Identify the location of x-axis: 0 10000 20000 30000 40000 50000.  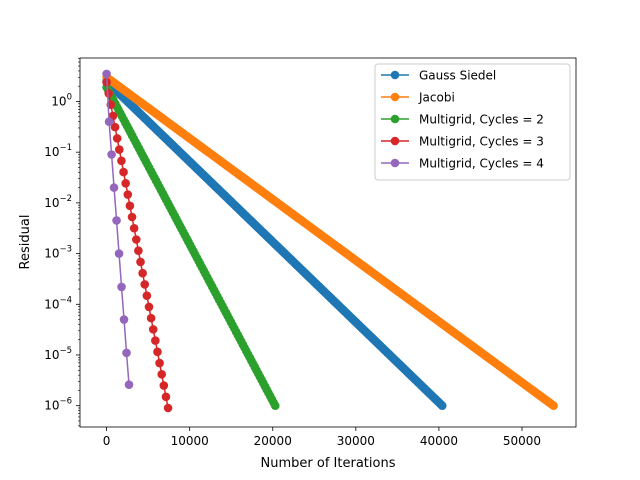
(322, 437).